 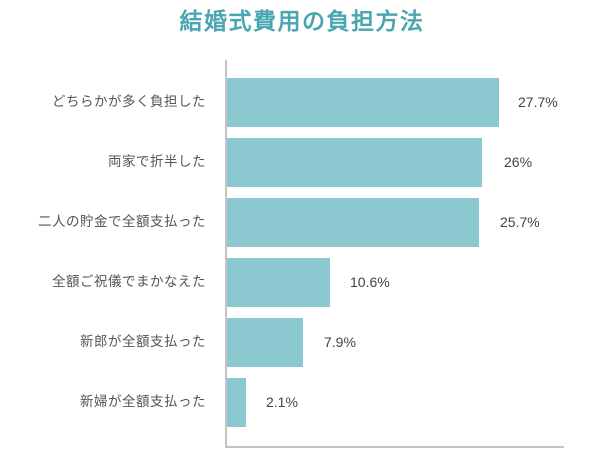 I want to click on category-label: 全額ご祝儀でまかなえた, so click(x=129, y=282).